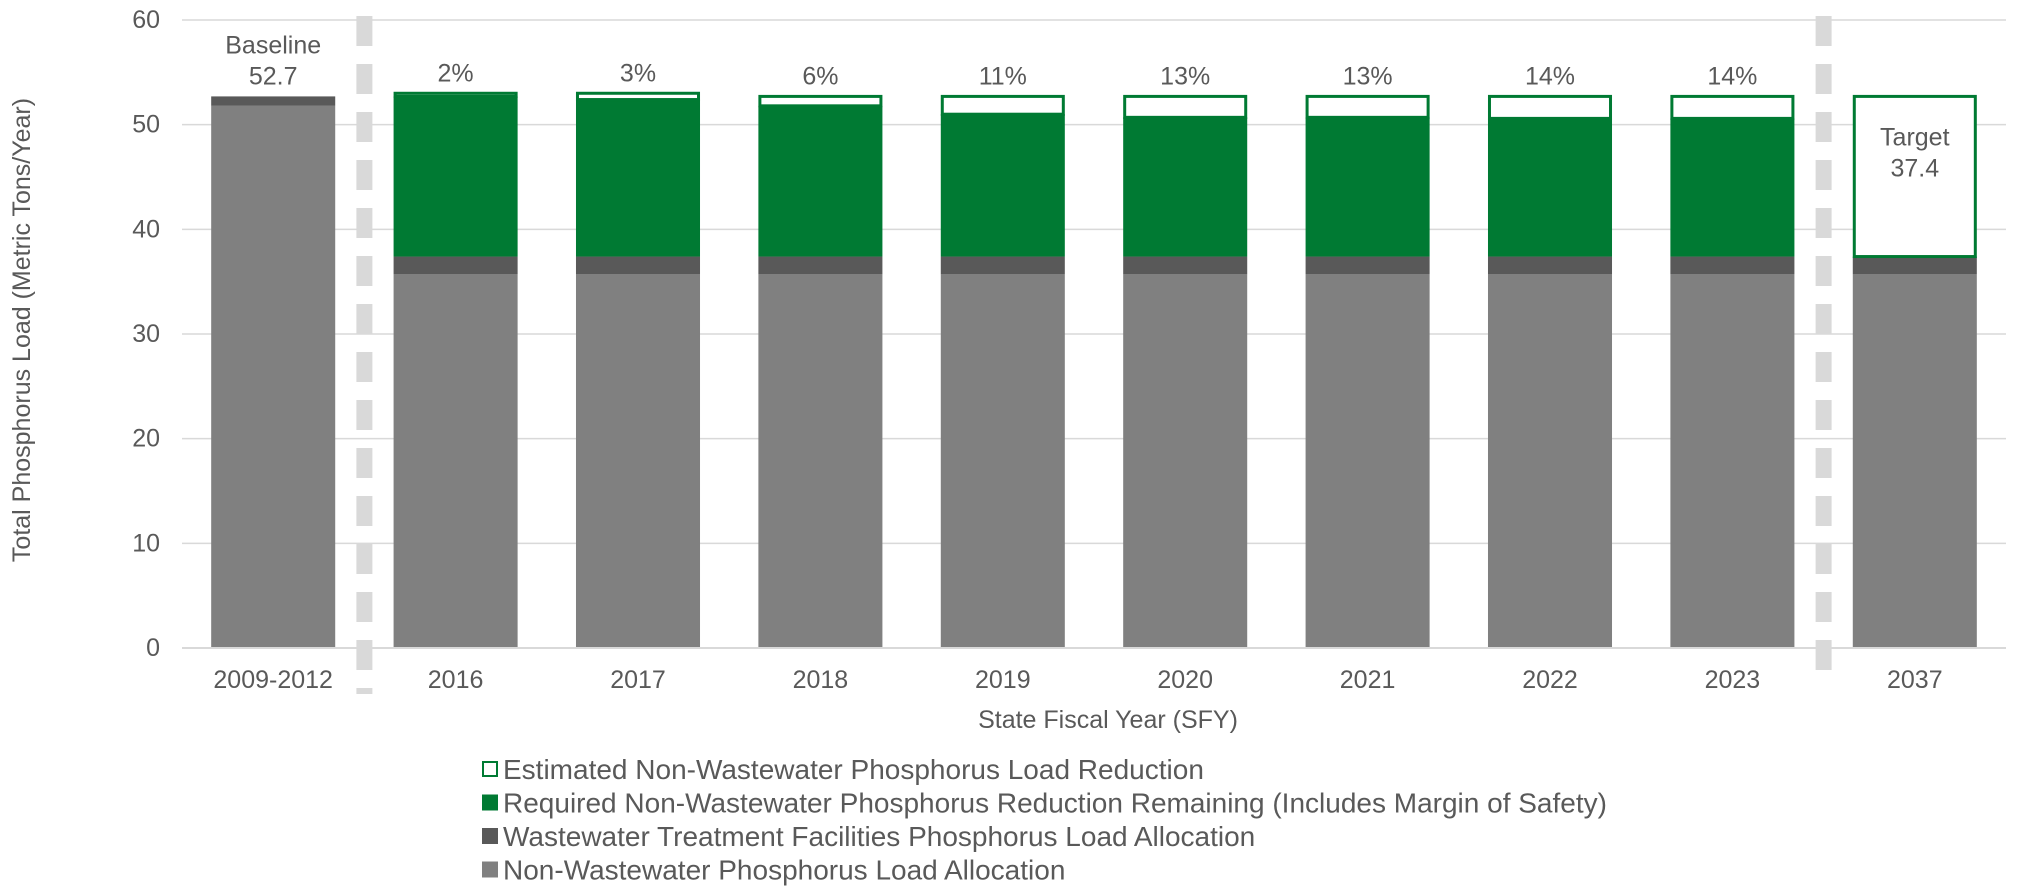  What do you see at coordinates (456, 73) in the screenshot?
I see `bar-data-label: 2%` at bounding box center [456, 73].